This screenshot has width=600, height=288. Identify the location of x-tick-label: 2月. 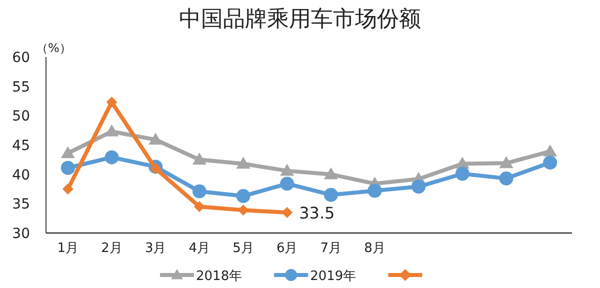
(111, 248).